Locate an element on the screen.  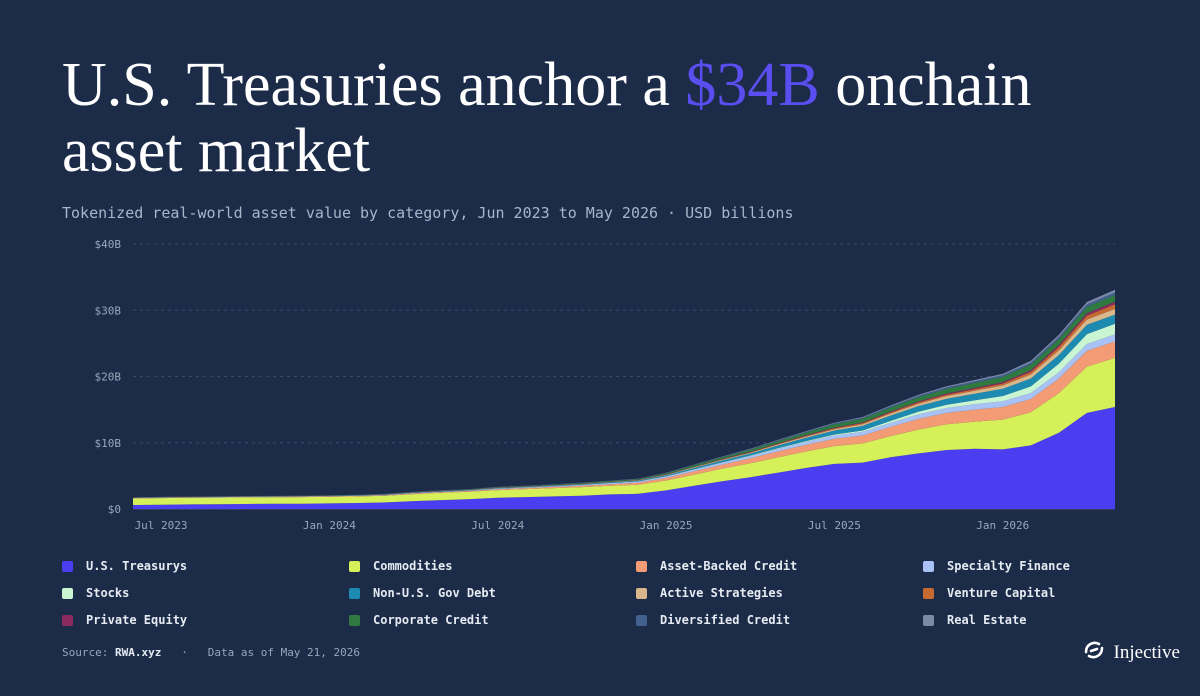
source-label: Source: is located at coordinates (85, 652).